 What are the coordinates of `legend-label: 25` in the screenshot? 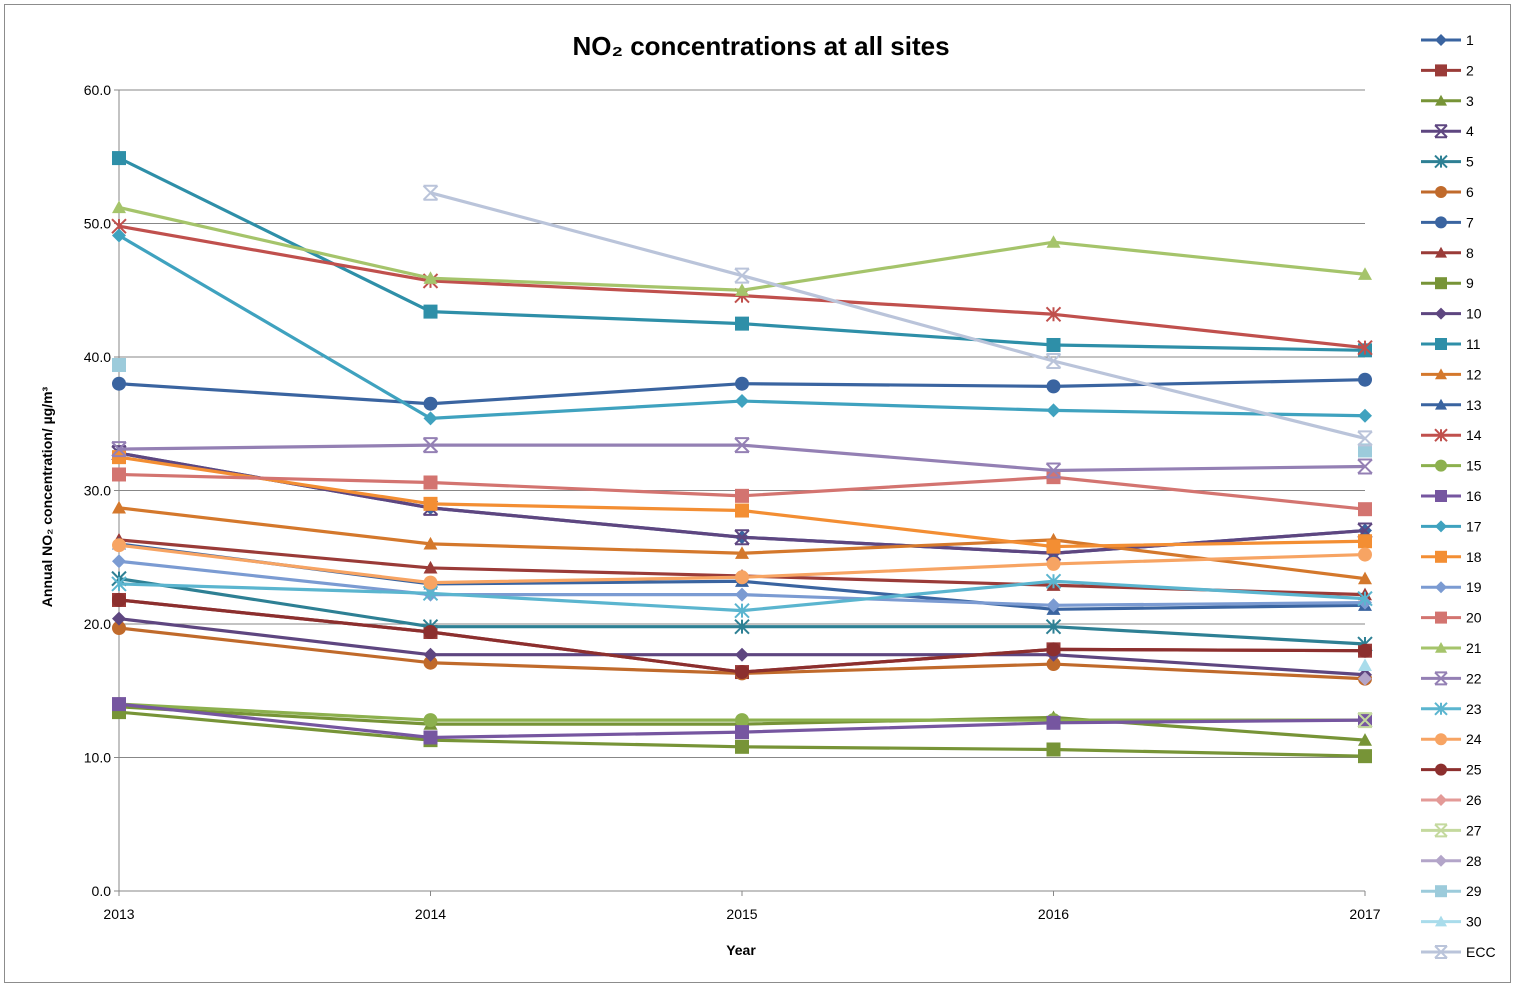 It's located at (1474, 770).